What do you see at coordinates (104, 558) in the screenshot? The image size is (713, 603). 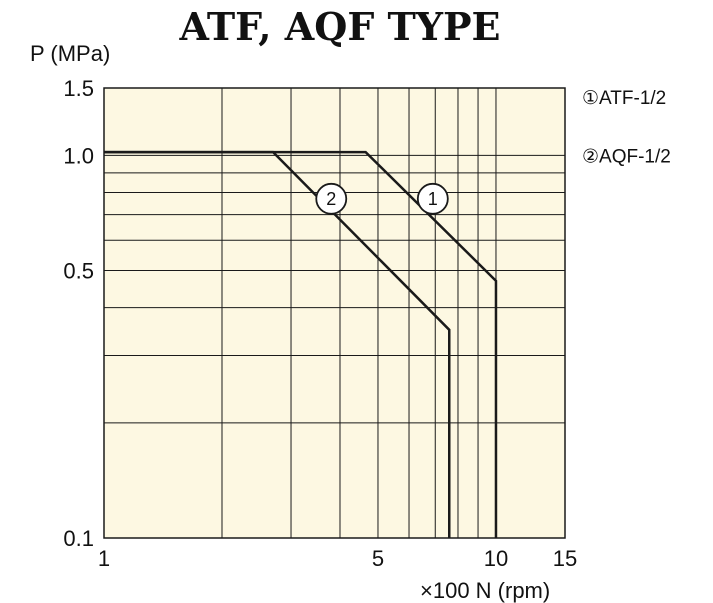 I see `x-tick-label: 1` at bounding box center [104, 558].